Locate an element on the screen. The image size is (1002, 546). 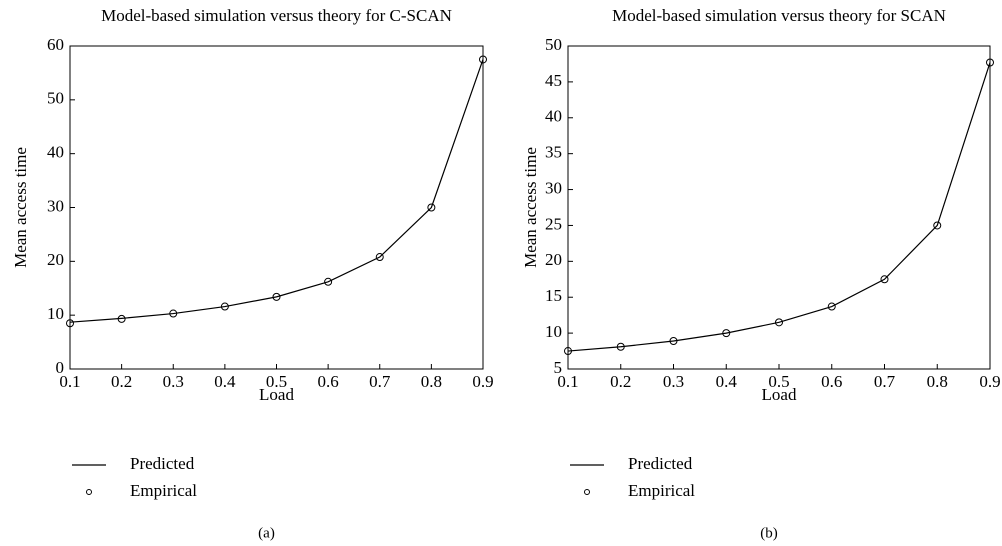
y-tick-label: 60 is located at coordinates (55, 44).